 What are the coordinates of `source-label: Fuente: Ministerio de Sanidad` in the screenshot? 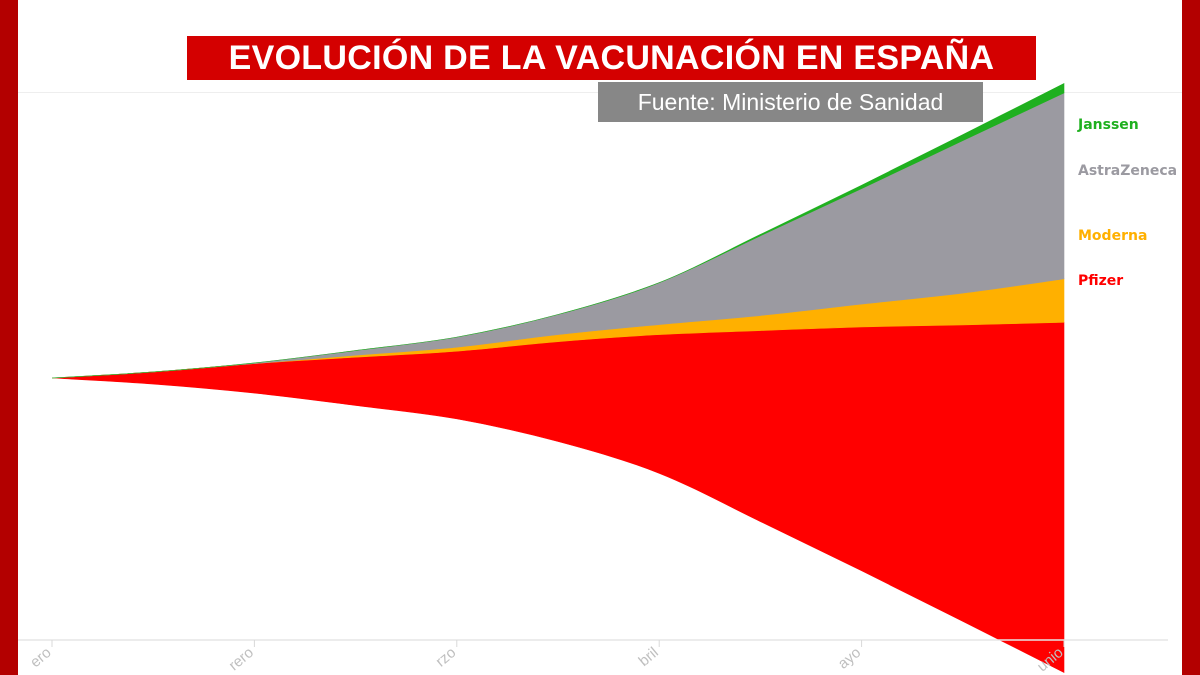 It's located at (790, 102).